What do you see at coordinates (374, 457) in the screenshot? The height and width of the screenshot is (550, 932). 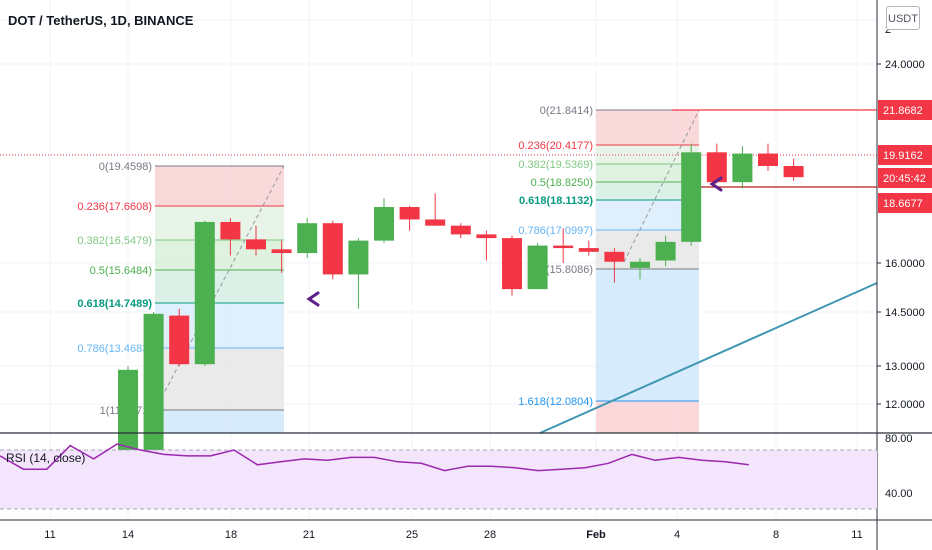 I see `rsi-line` at bounding box center [374, 457].